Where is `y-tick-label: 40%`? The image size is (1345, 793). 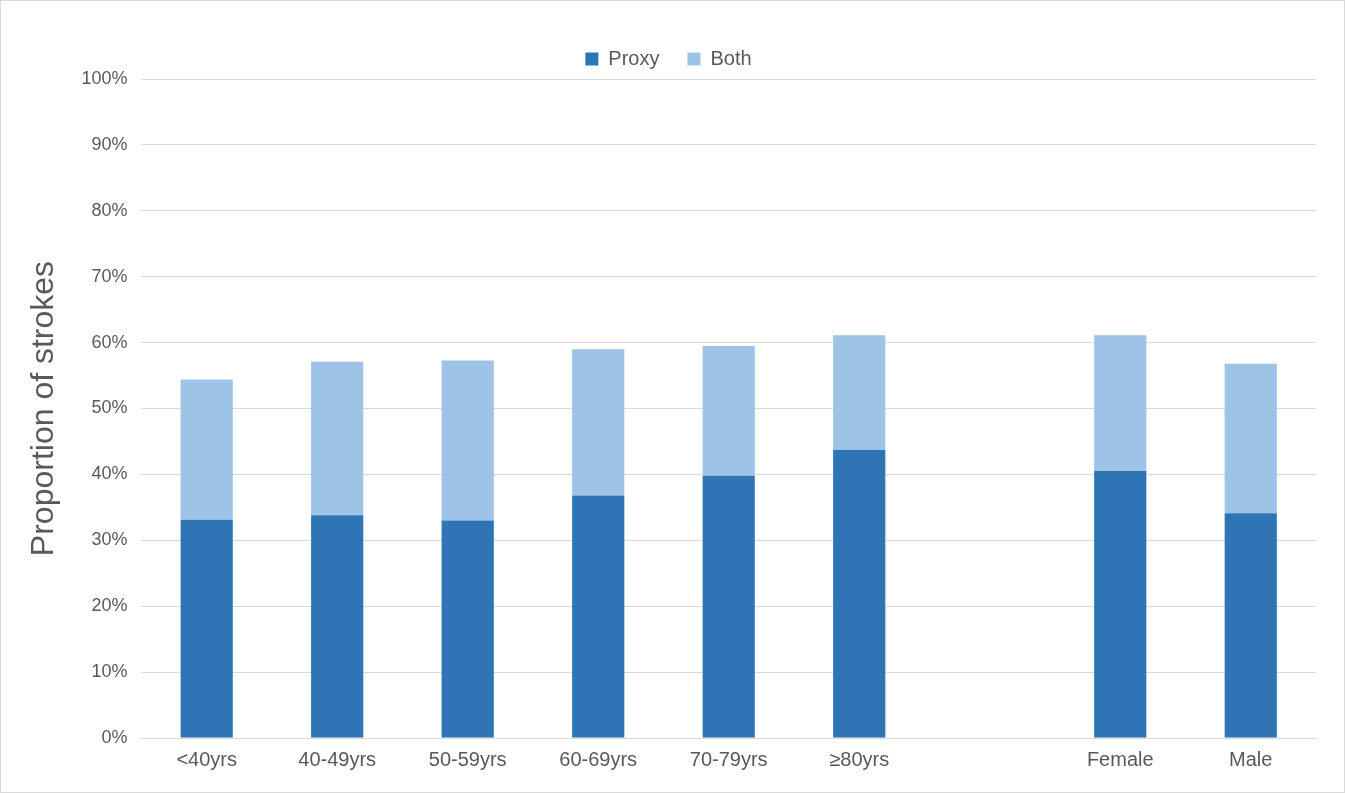
y-tick-label: 40% is located at coordinates (109, 473).